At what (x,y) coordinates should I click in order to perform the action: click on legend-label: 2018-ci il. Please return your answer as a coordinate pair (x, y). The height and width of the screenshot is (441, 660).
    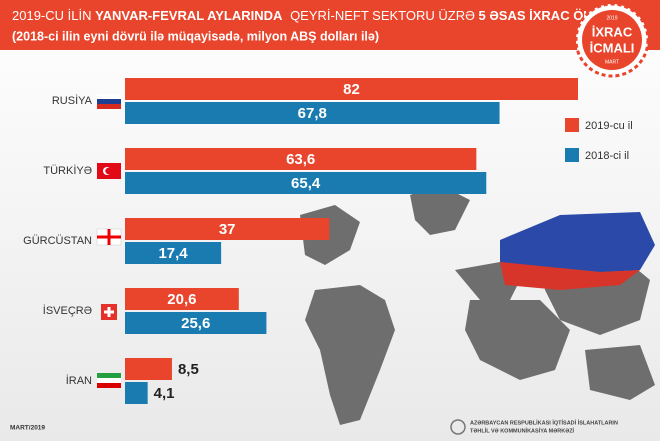
    Looking at the image, I should click on (607, 156).